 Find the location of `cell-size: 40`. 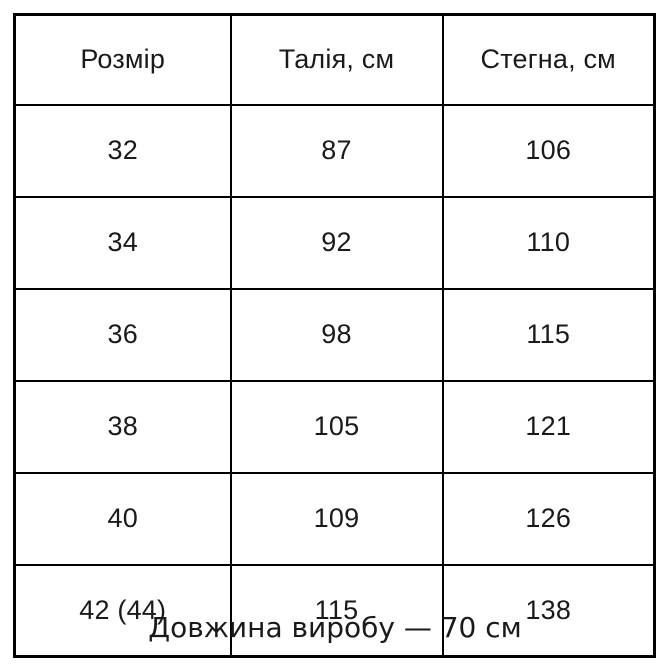

cell-size: 40 is located at coordinates (122, 518).